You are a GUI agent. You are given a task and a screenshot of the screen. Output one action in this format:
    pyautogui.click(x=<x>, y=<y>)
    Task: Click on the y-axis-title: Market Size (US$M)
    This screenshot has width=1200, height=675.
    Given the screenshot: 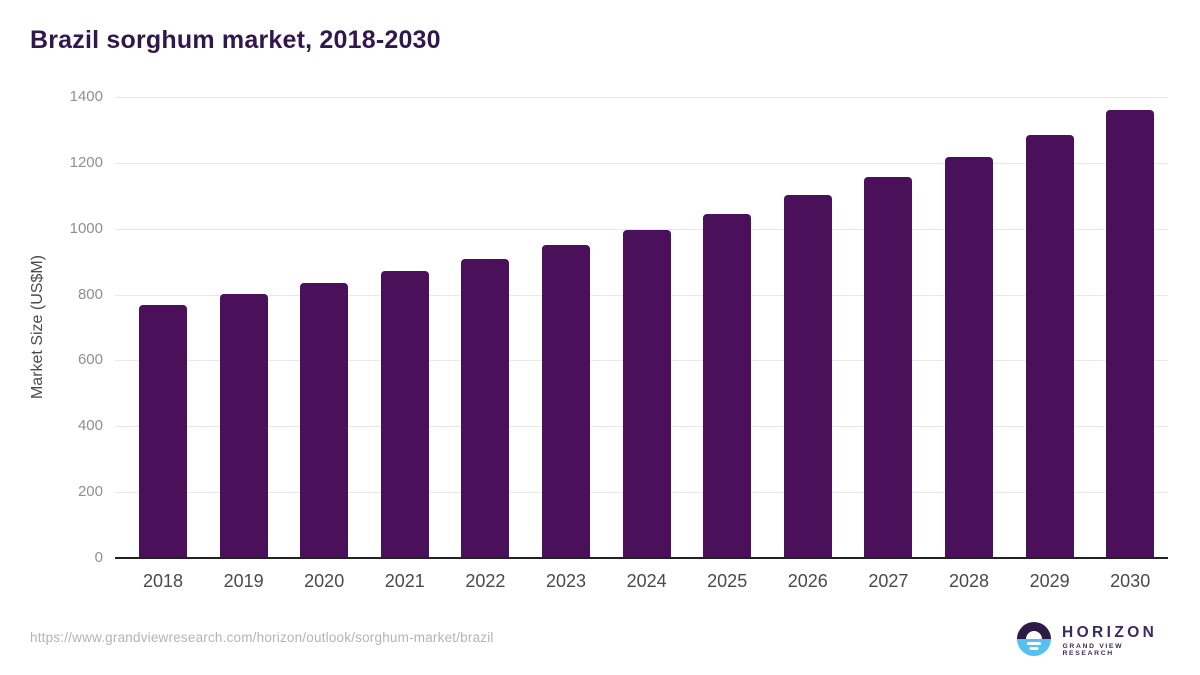 What is the action you would take?
    pyautogui.click(x=37, y=327)
    